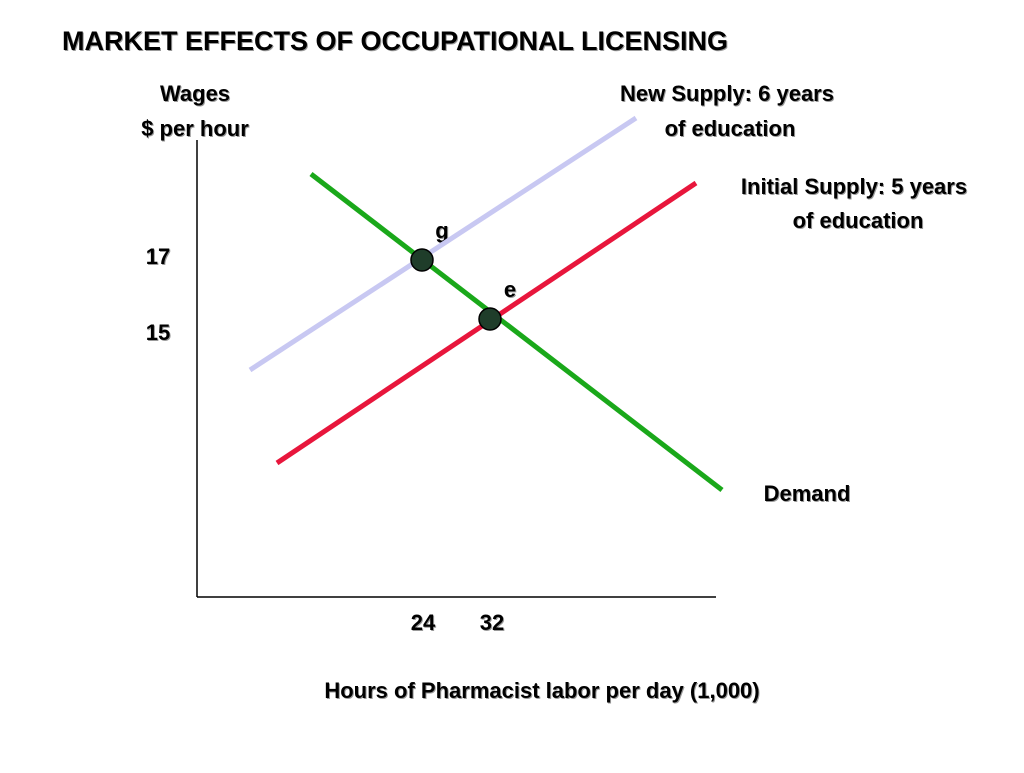 This screenshot has height=773, width=1024. Describe the element at coordinates (854, 186) in the screenshot. I see `curve-label: Initial Supply: 5 years` at that location.